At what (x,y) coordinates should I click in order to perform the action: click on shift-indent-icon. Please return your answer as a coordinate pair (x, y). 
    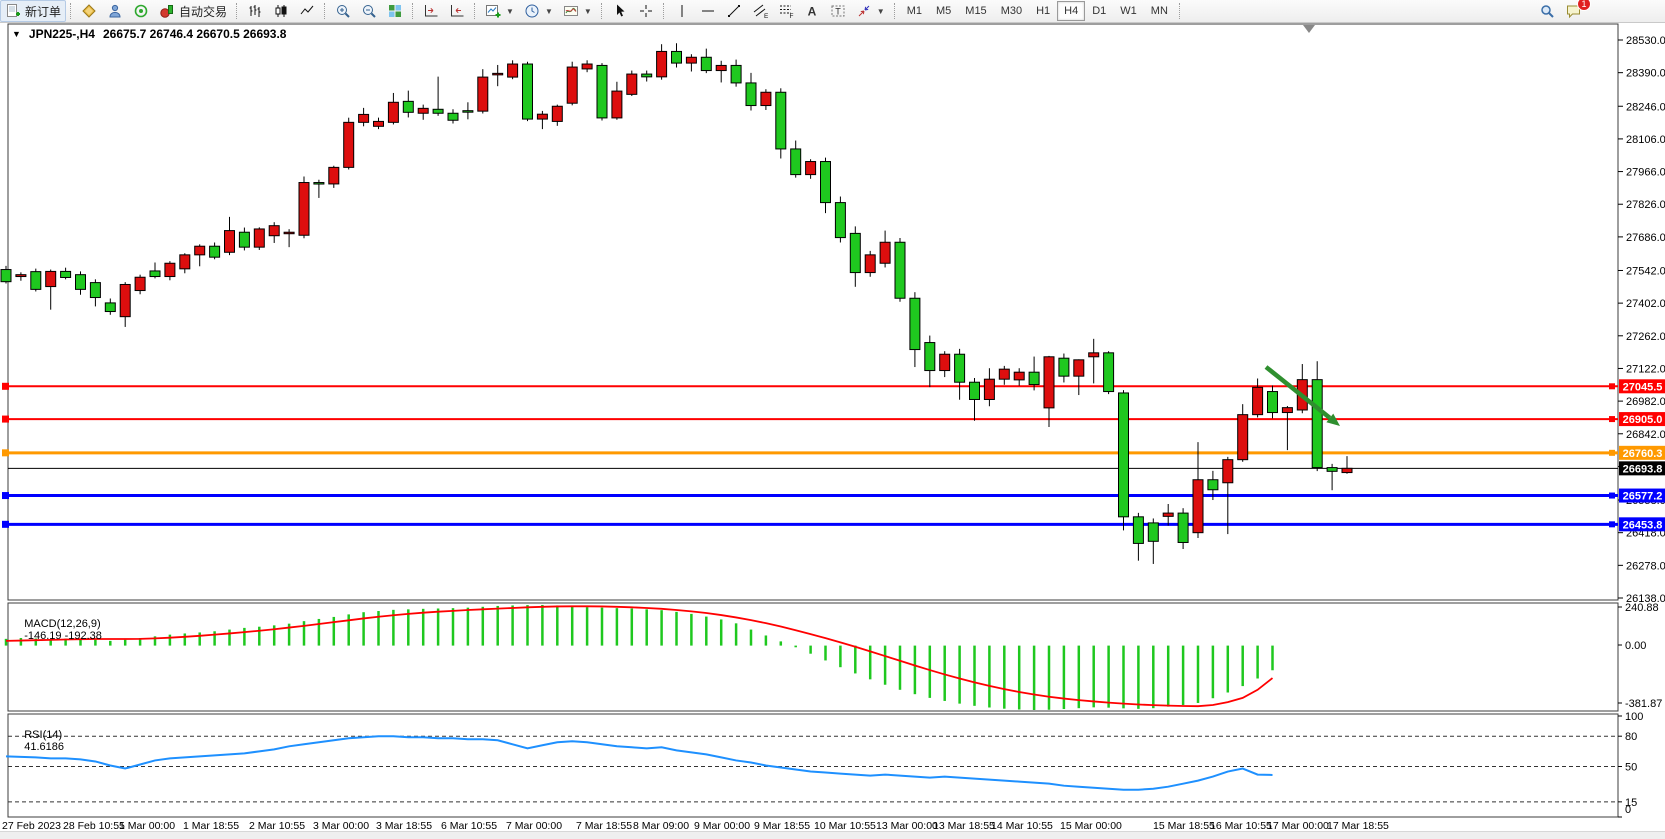
    Looking at the image, I should click on (457, 11).